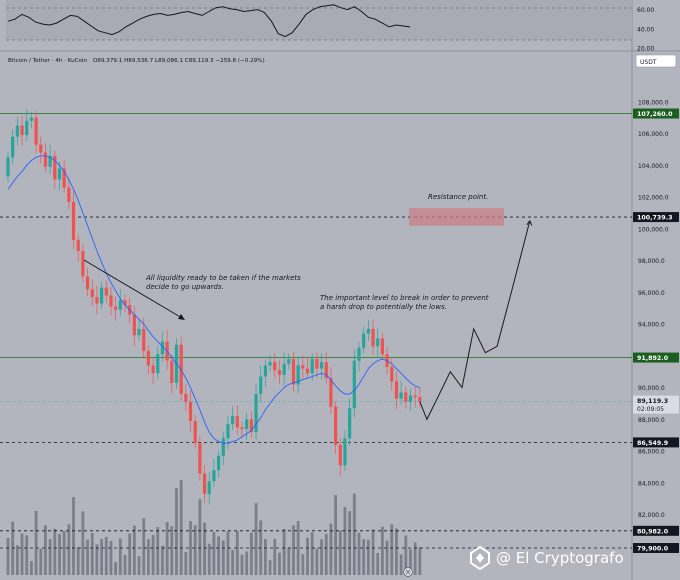 Image resolution: width=680 pixels, height=580 pixels. I want to click on last-price-tag, so click(656, 404).